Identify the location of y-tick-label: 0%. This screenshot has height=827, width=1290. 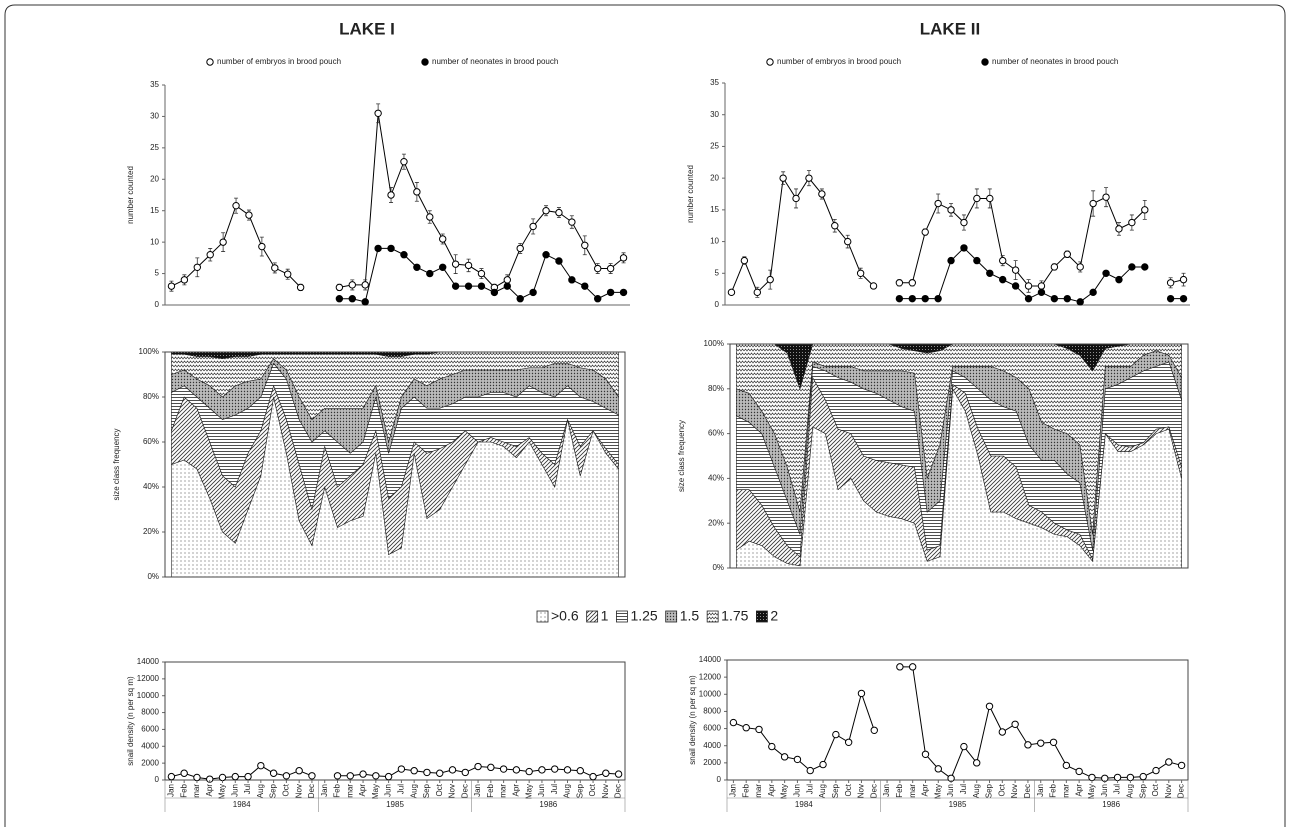
(153, 576).